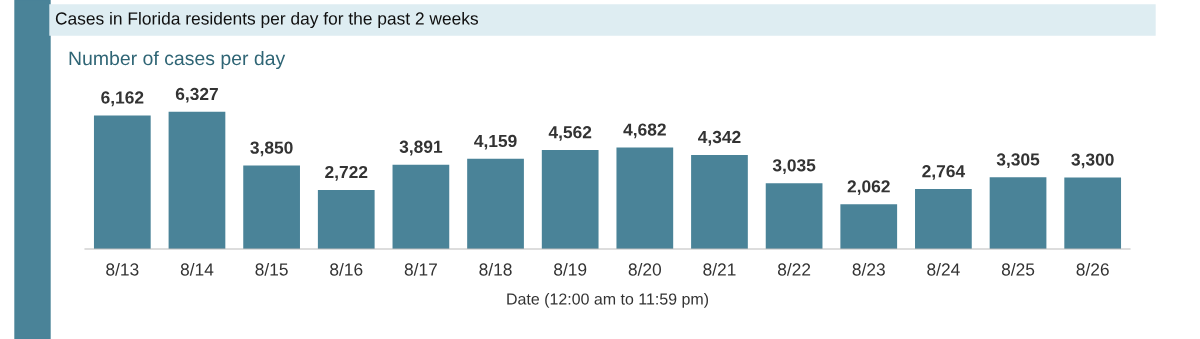  What do you see at coordinates (346, 269) in the screenshot?
I see `x-tick-label: 8/16` at bounding box center [346, 269].